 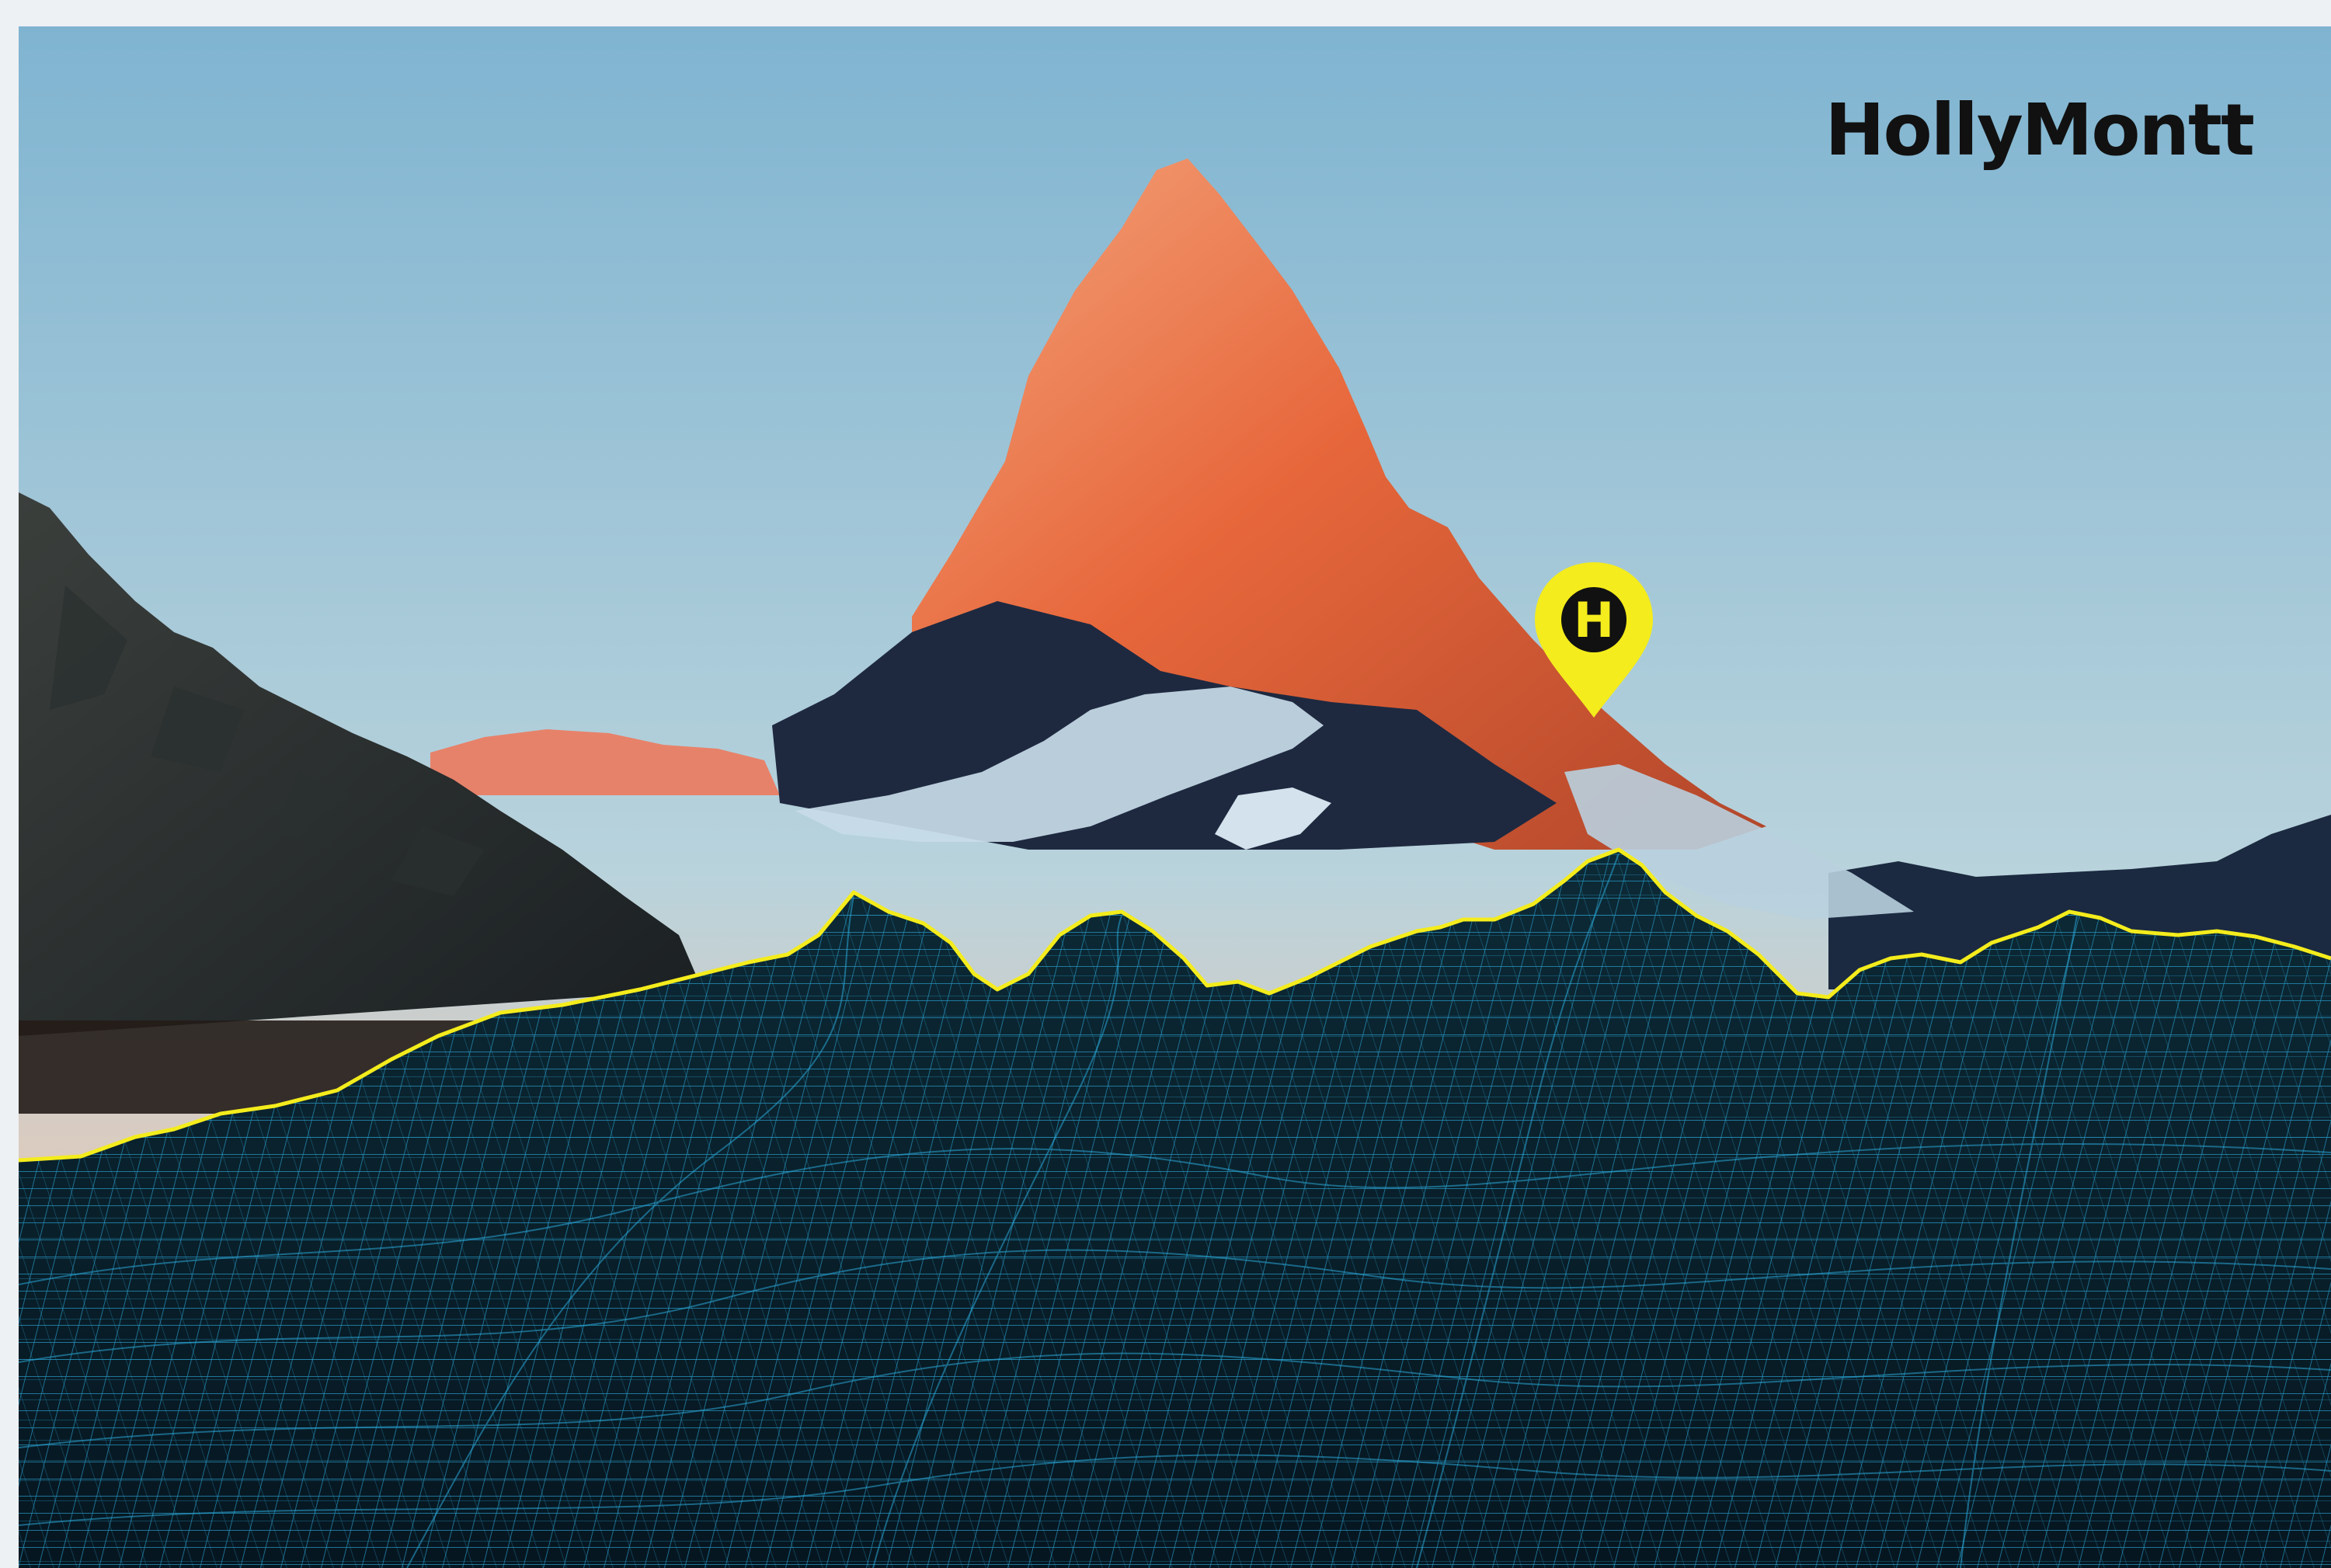 What do you see at coordinates (1273, 818) in the screenshot?
I see `snow-patch` at bounding box center [1273, 818].